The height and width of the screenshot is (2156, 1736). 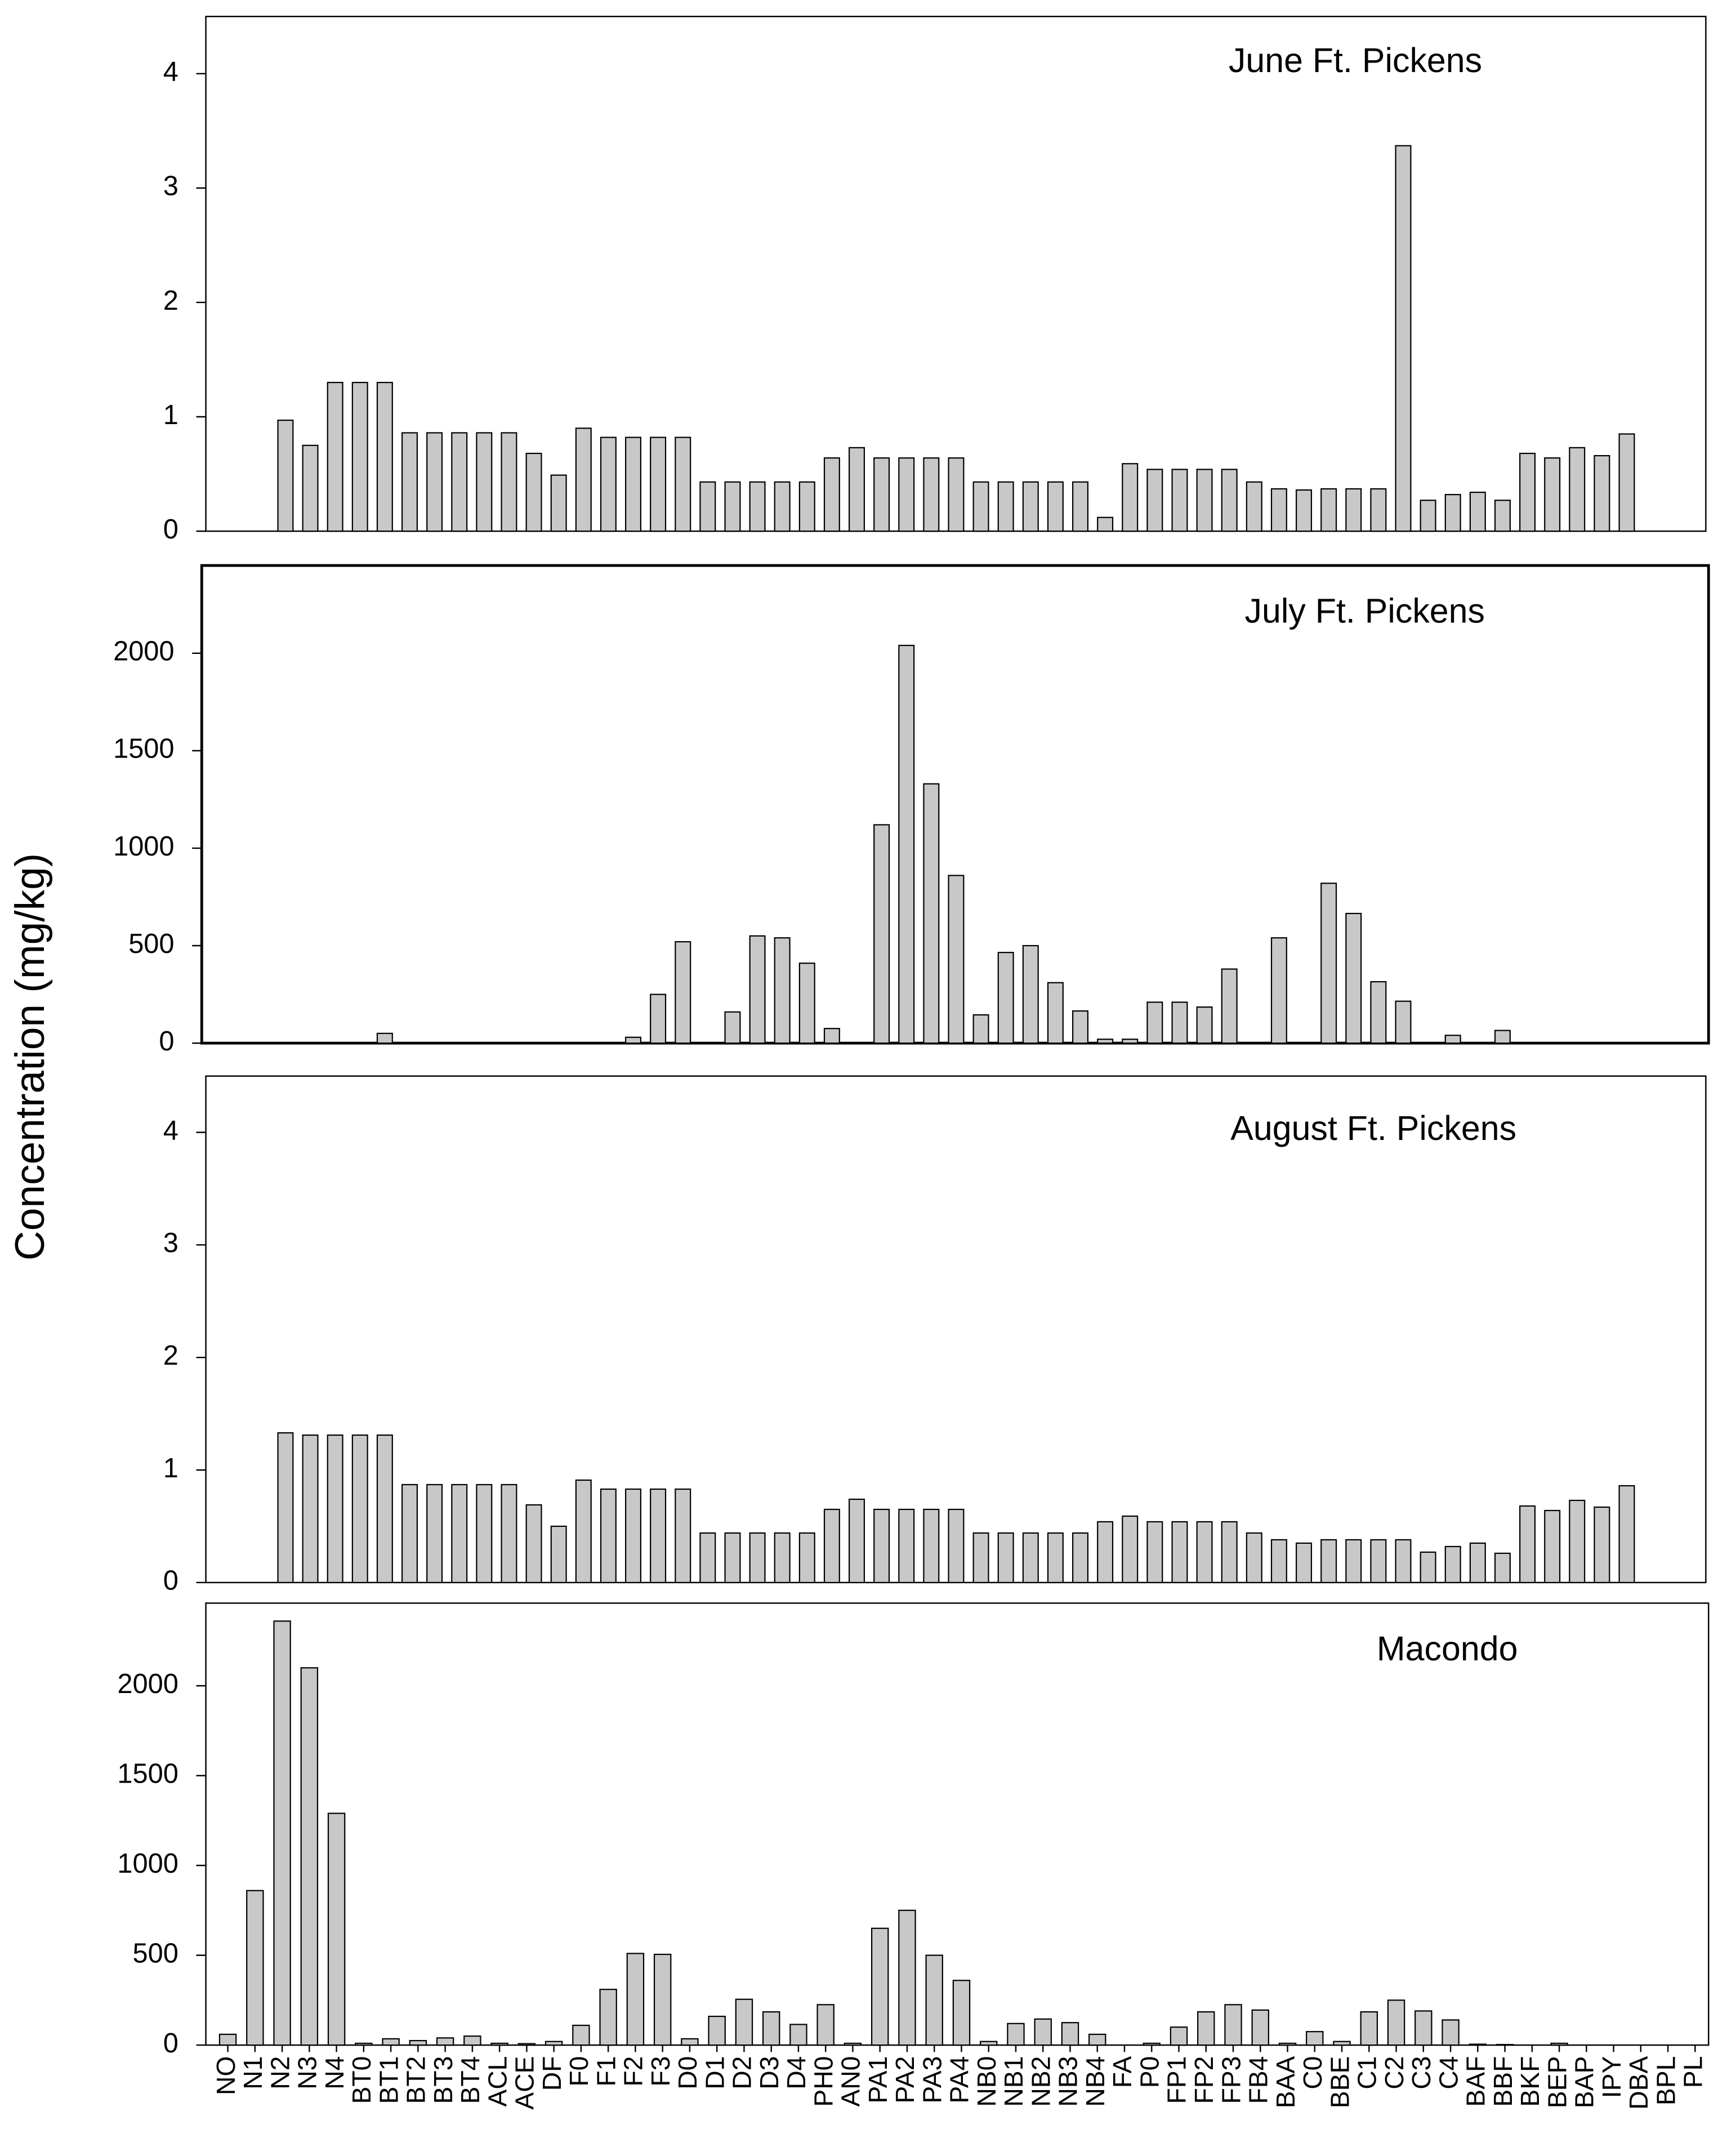 I want to click on x-tick-label: BT3, so click(x=443, y=2080).